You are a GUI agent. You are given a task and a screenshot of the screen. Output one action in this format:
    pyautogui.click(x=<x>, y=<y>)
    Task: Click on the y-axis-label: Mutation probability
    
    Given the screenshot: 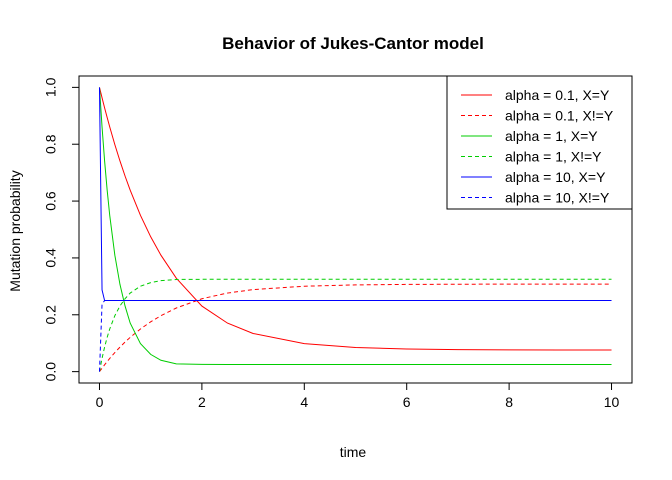 What is the action you would take?
    pyautogui.click(x=15, y=230)
    